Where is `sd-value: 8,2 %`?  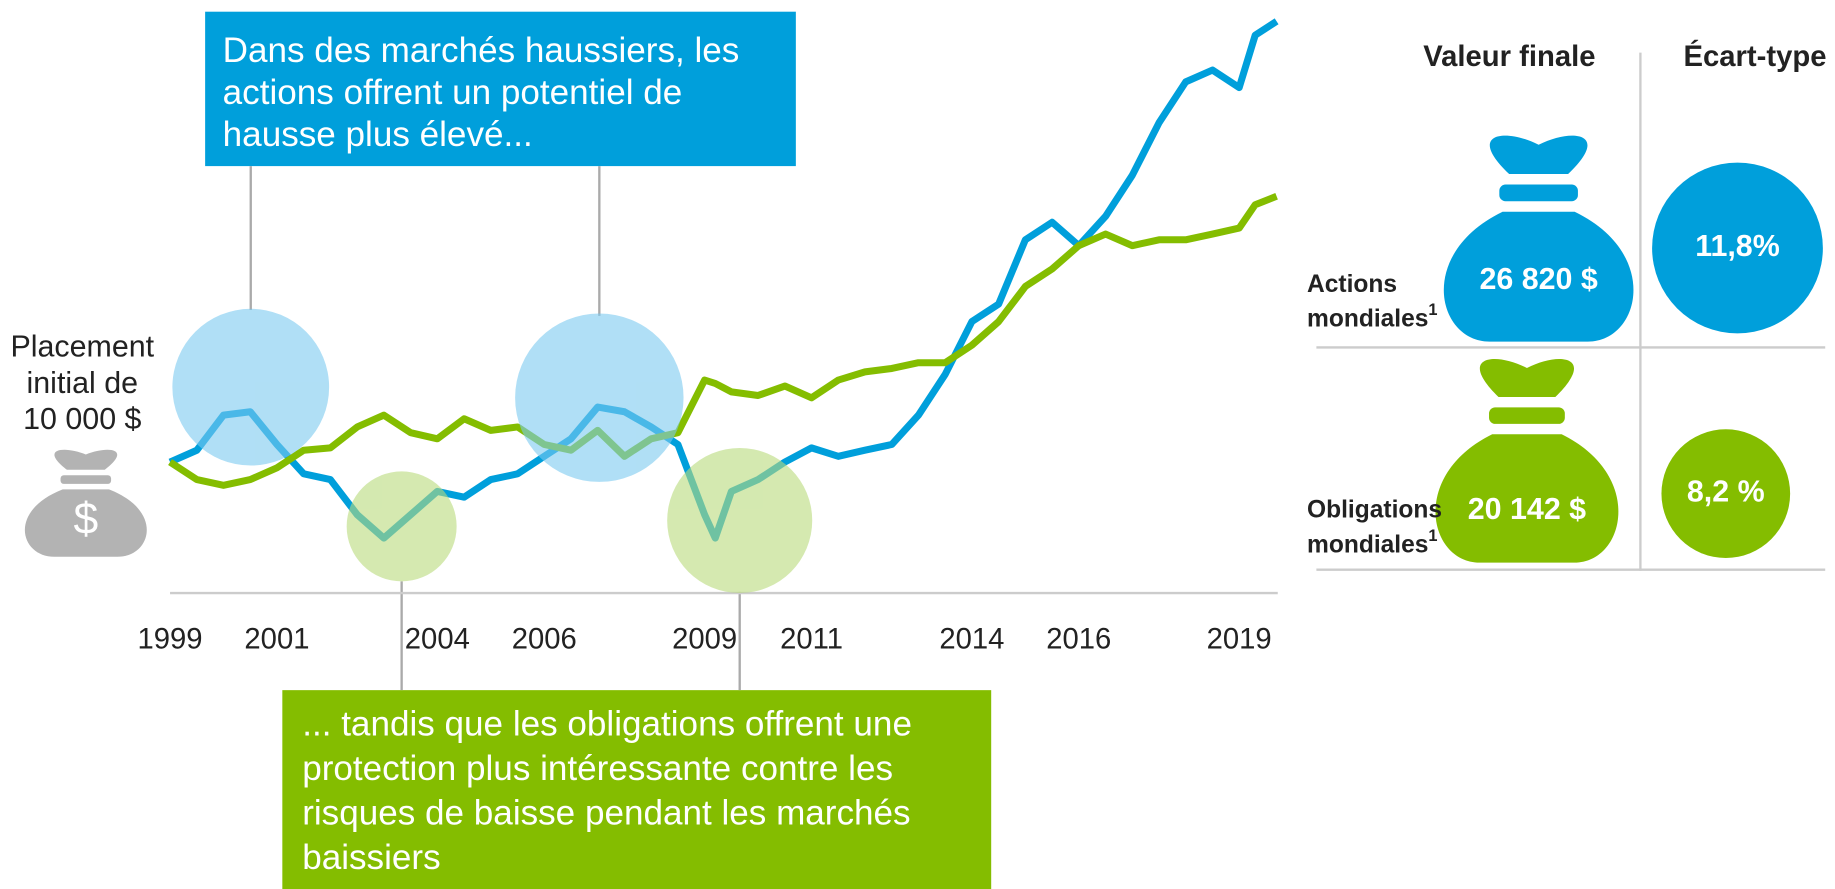 sd-value: 8,2 % is located at coordinates (1726, 492).